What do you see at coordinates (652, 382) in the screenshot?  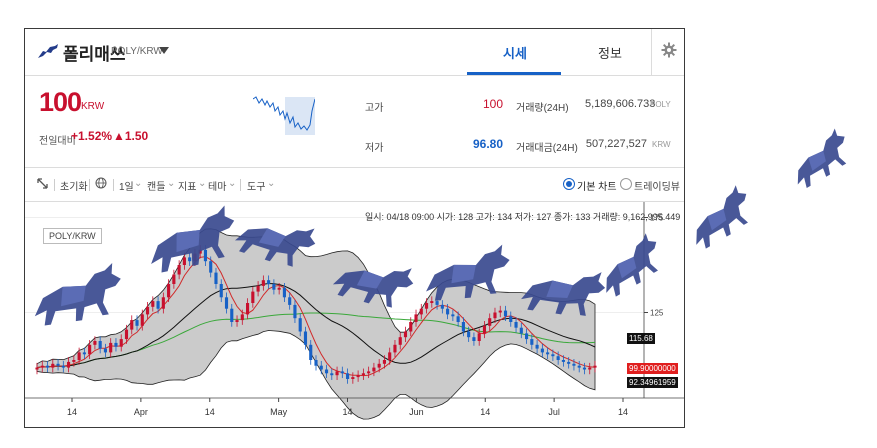 I see `price-tag-band: 92.34961959` at bounding box center [652, 382].